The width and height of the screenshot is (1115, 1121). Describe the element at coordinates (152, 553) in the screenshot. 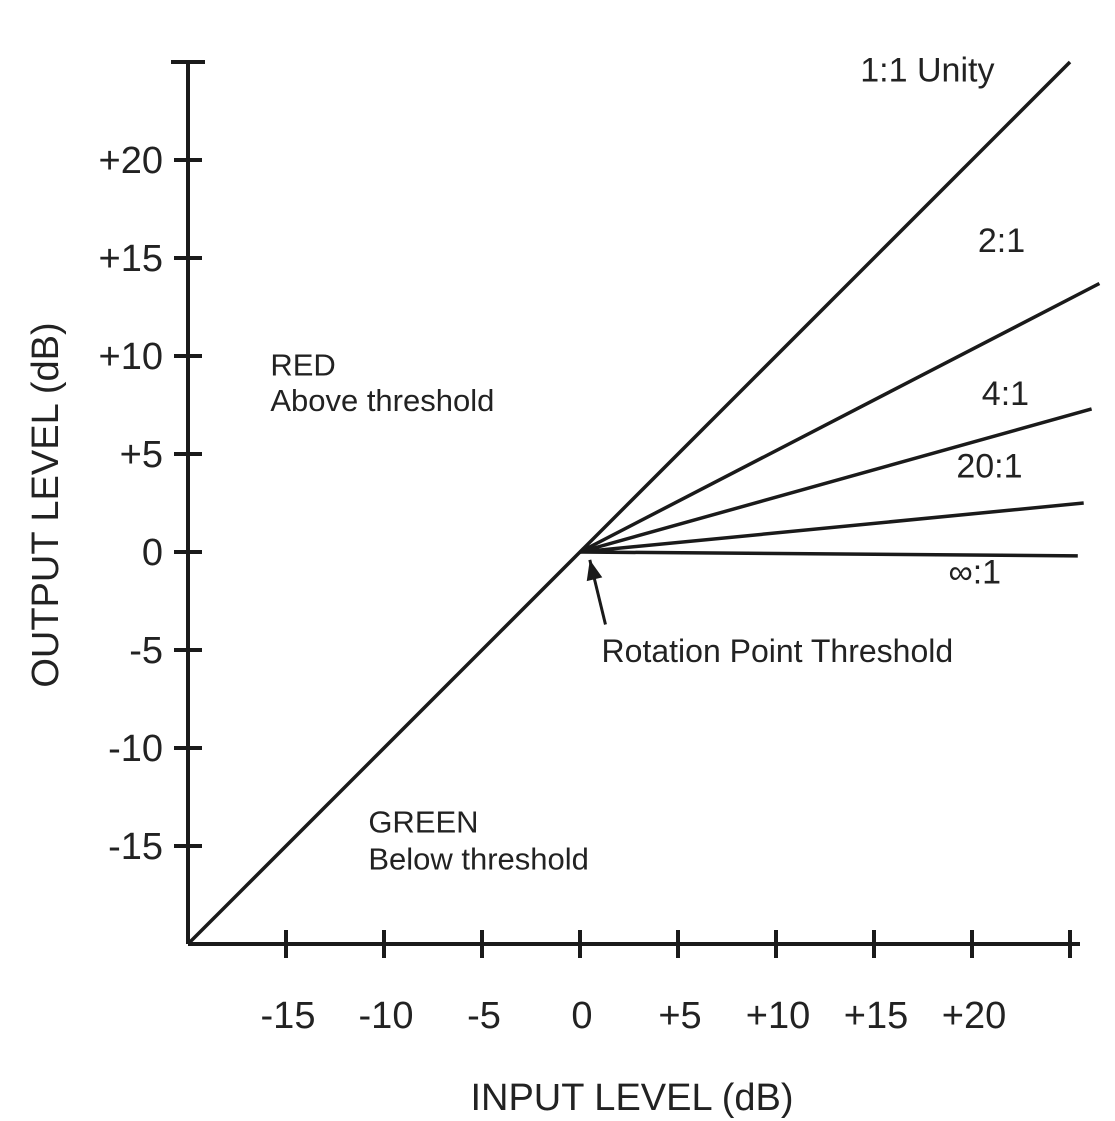

I see `y-tick-label: 0` at that location.